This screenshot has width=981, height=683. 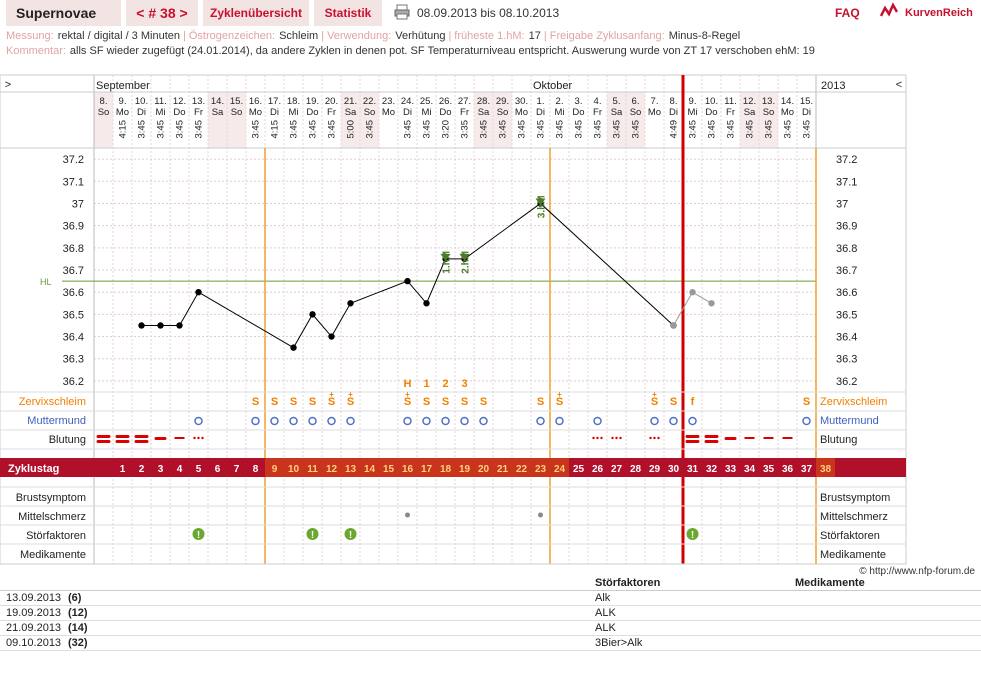 I want to click on day-date: 26., so click(x=445, y=101).